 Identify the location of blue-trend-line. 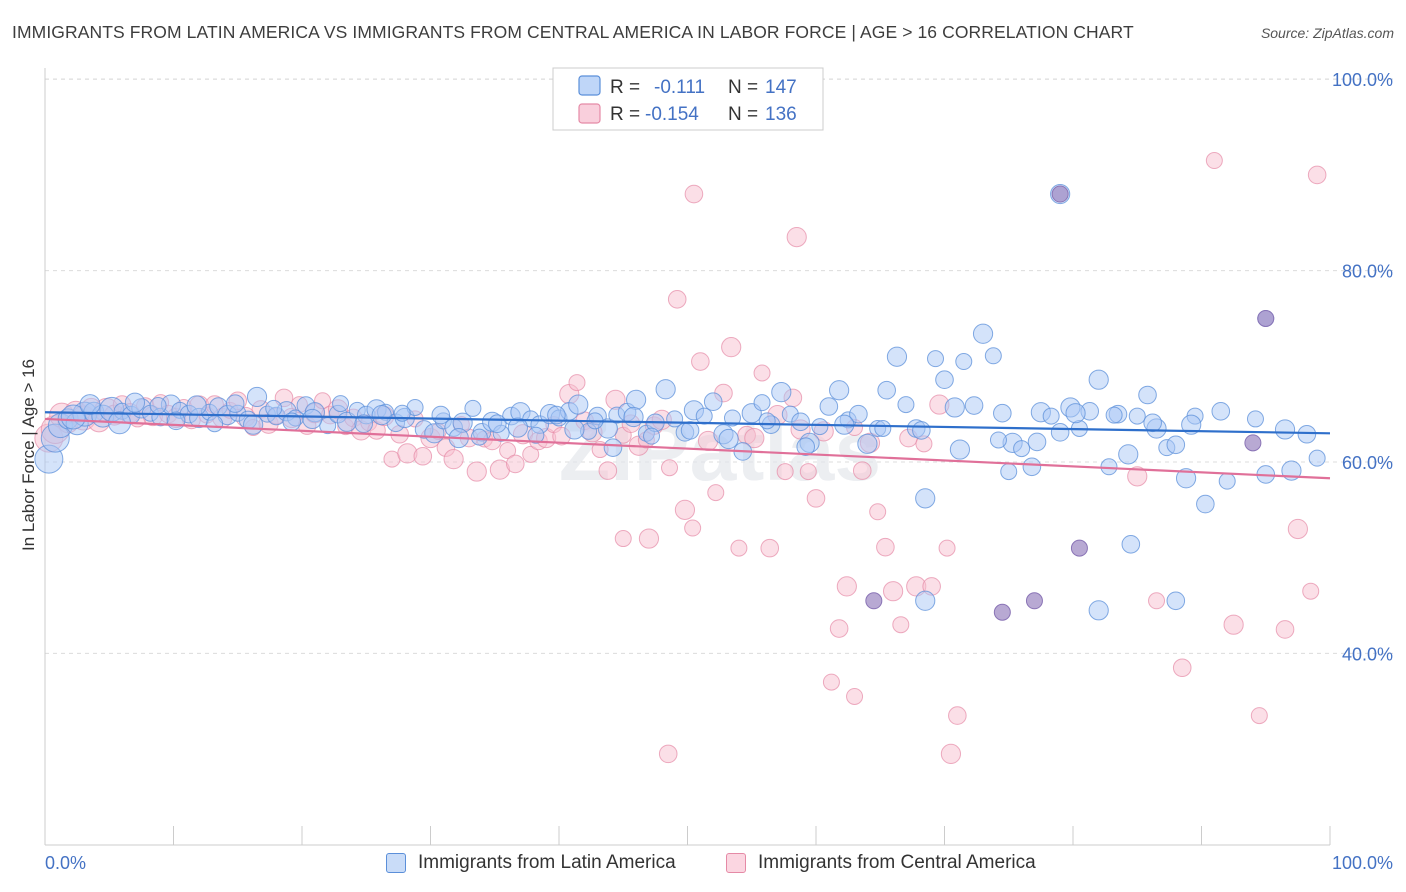
(687, 423).